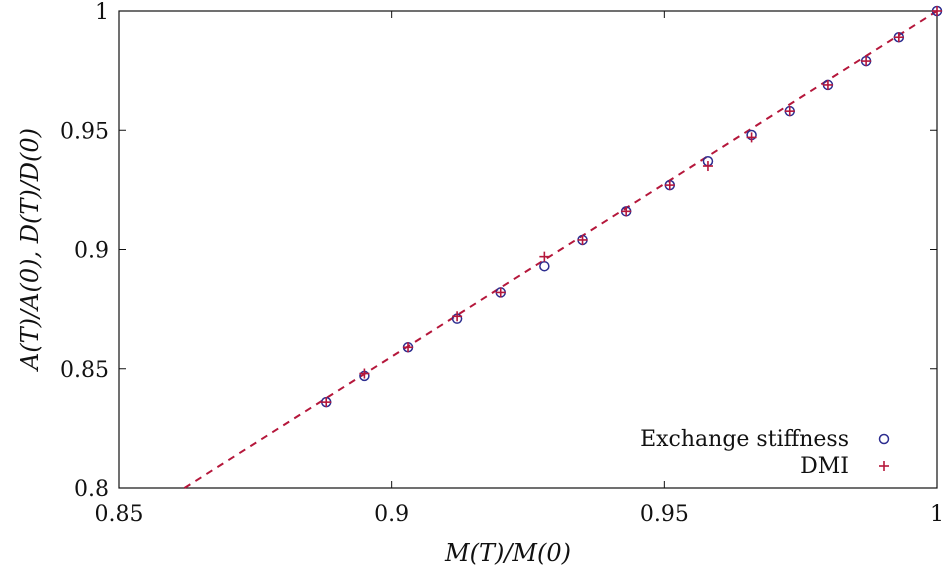  Describe the element at coordinates (664, 514) in the screenshot. I see `x-tick-label: 0.95` at that location.